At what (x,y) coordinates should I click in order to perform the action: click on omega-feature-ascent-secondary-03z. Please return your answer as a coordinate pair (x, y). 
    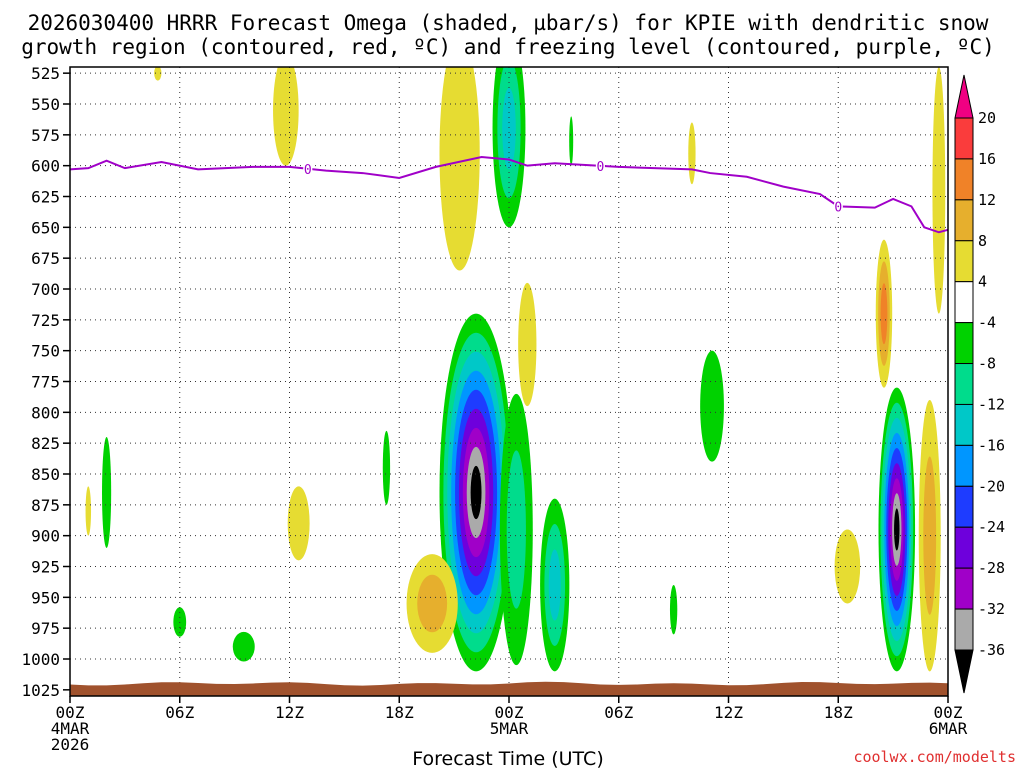
    Looking at the image, I should click on (555, 585).